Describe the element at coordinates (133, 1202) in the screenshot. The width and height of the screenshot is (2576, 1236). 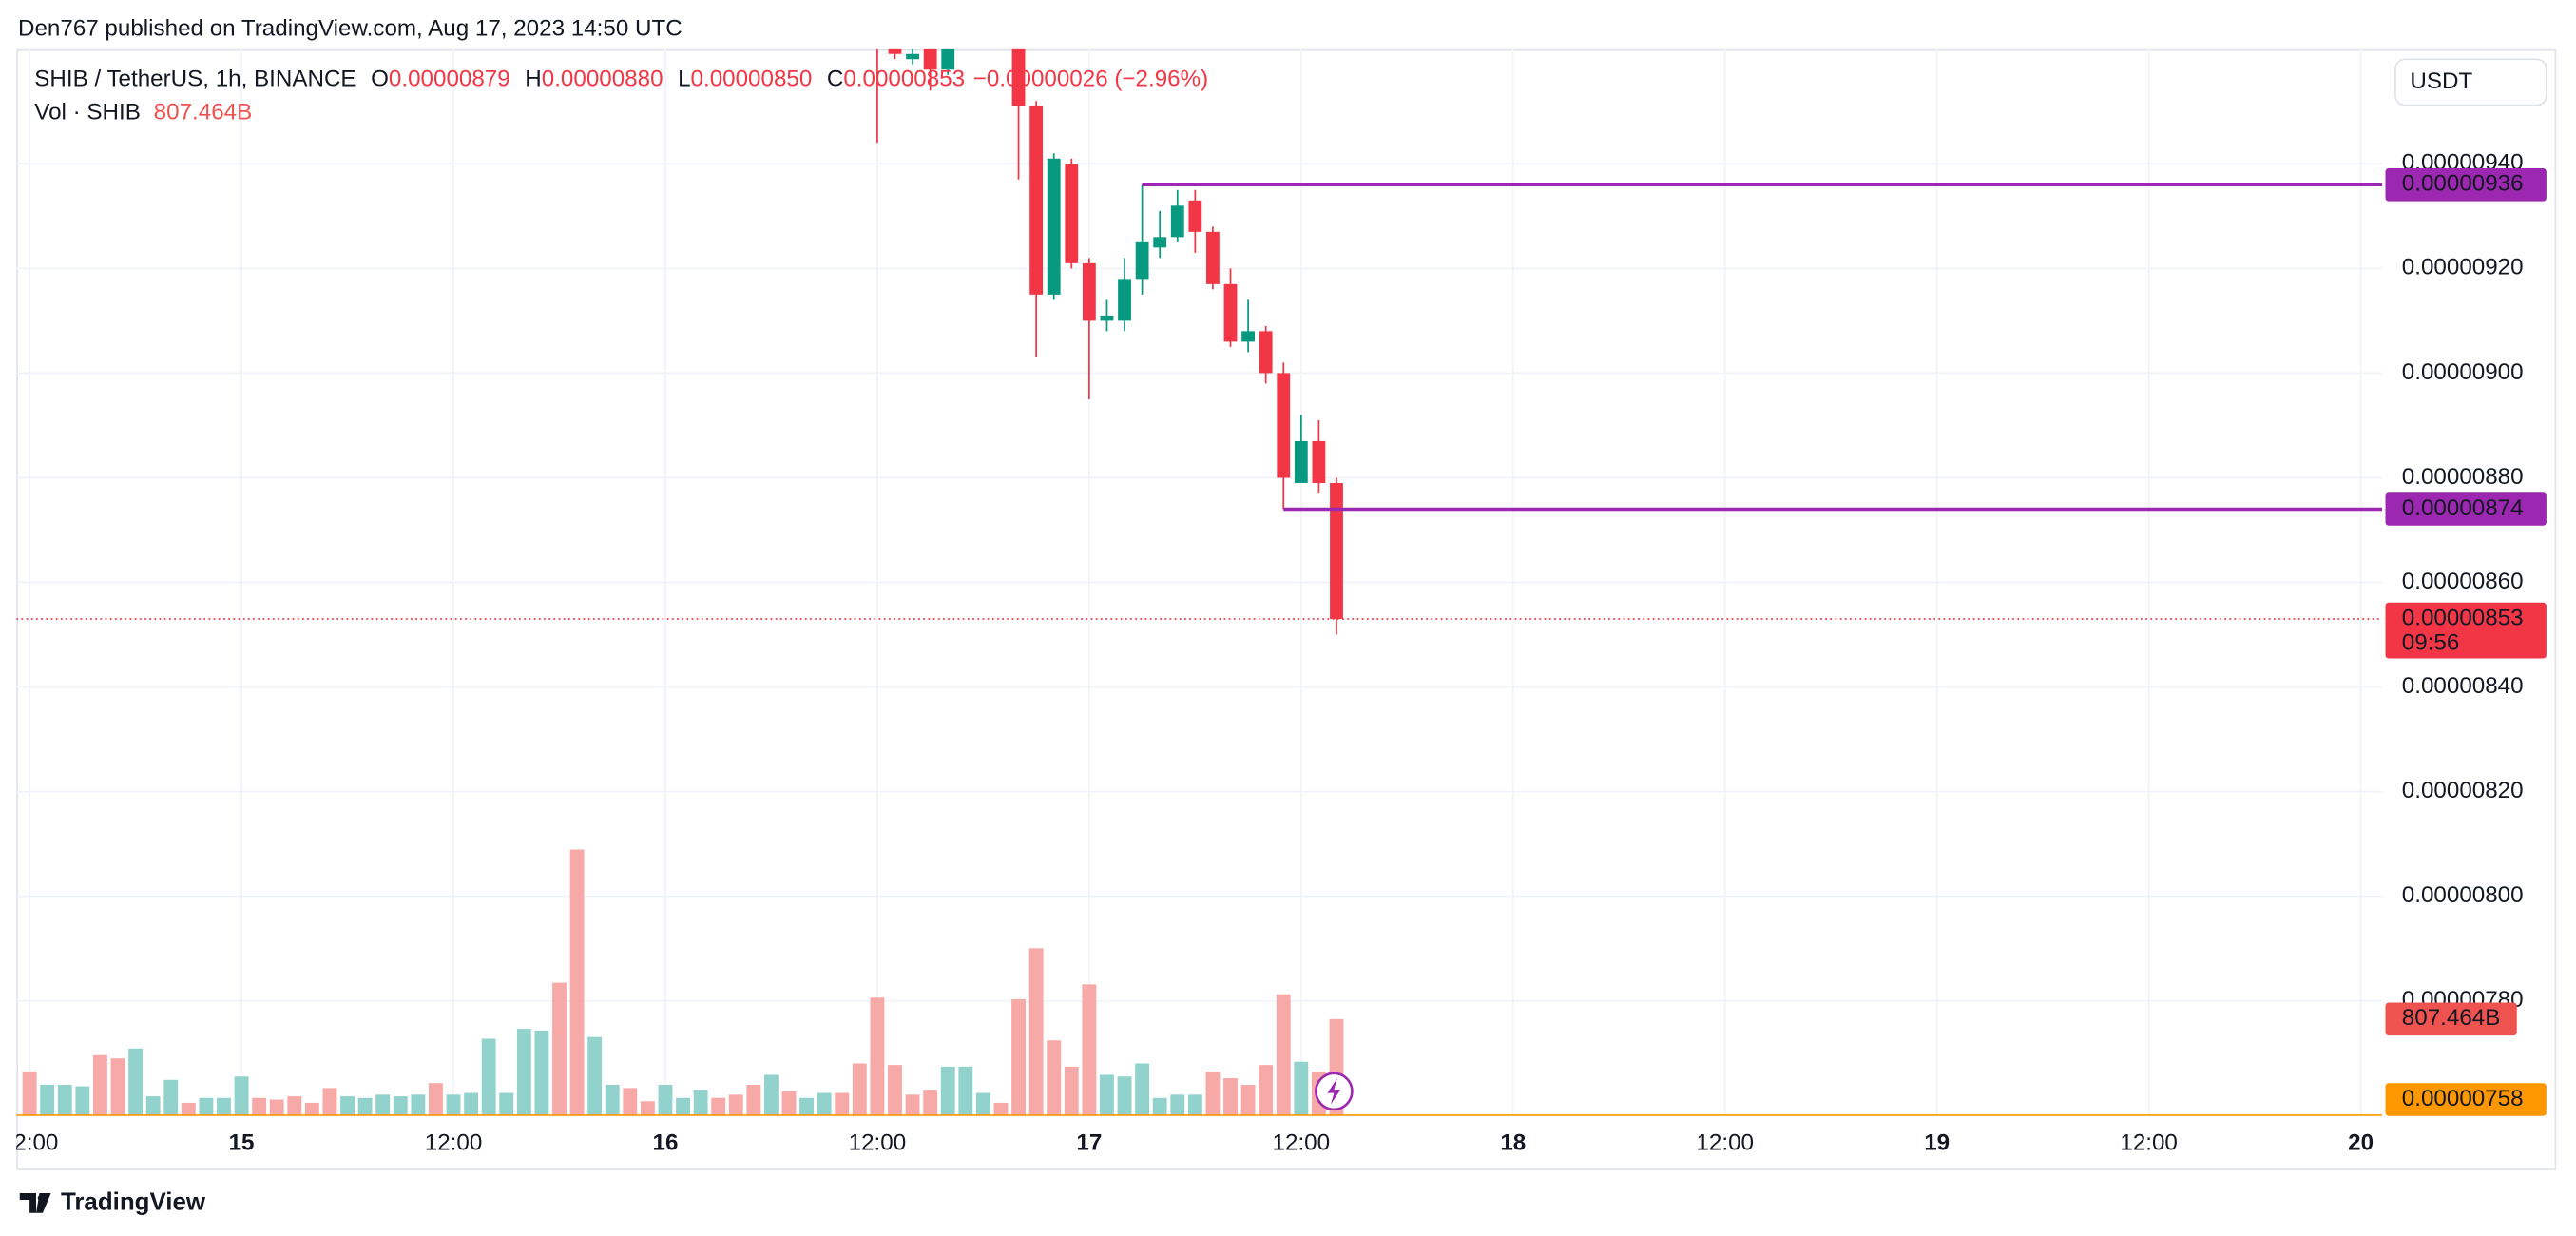
I see `brand-name: TradingView` at that location.